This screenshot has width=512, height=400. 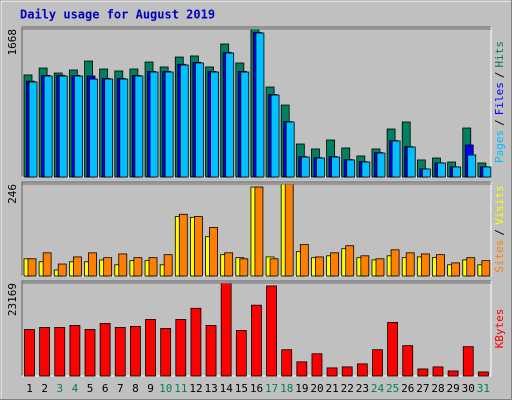 What do you see at coordinates (499, 146) in the screenshot?
I see `legend-entry: Pages` at bounding box center [499, 146].